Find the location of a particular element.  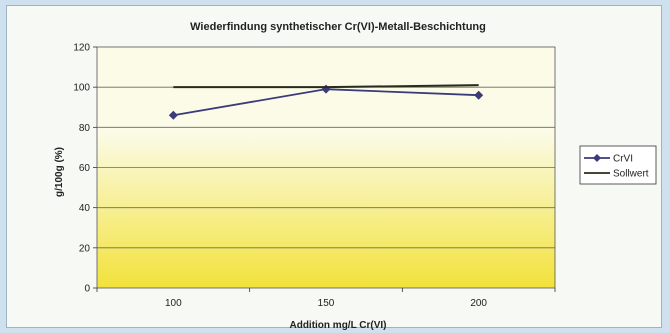

y-tick-label: 80 is located at coordinates (85, 128).